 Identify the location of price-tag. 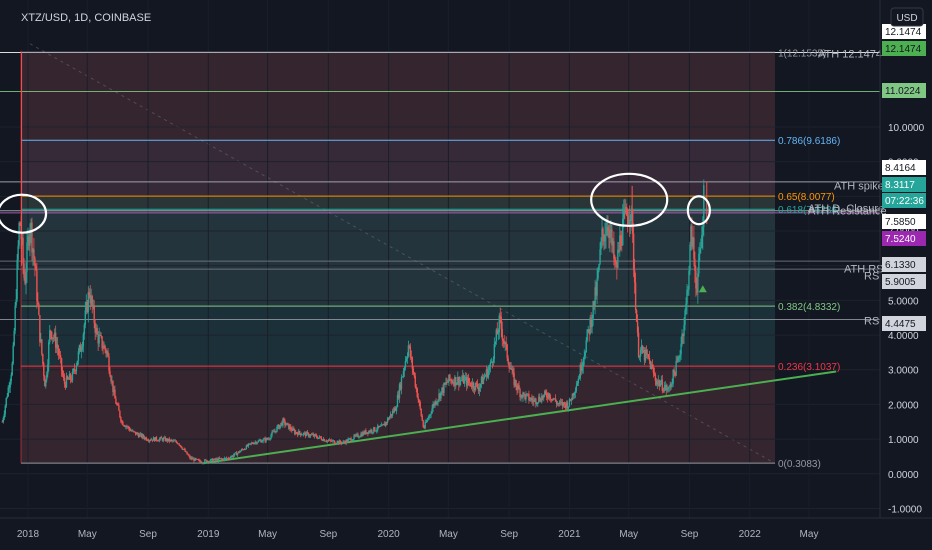
(904, 238).